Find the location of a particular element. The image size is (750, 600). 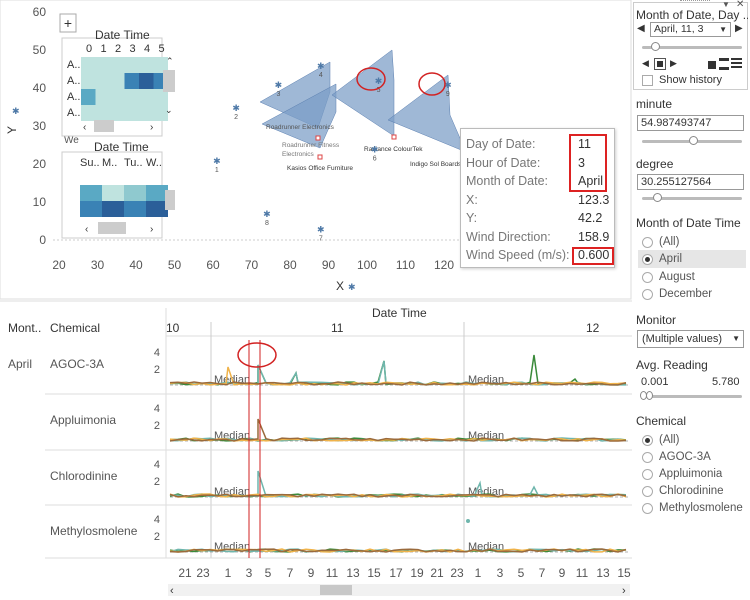

monitor-select: (Multiple values) ▼ is located at coordinates (690, 339).